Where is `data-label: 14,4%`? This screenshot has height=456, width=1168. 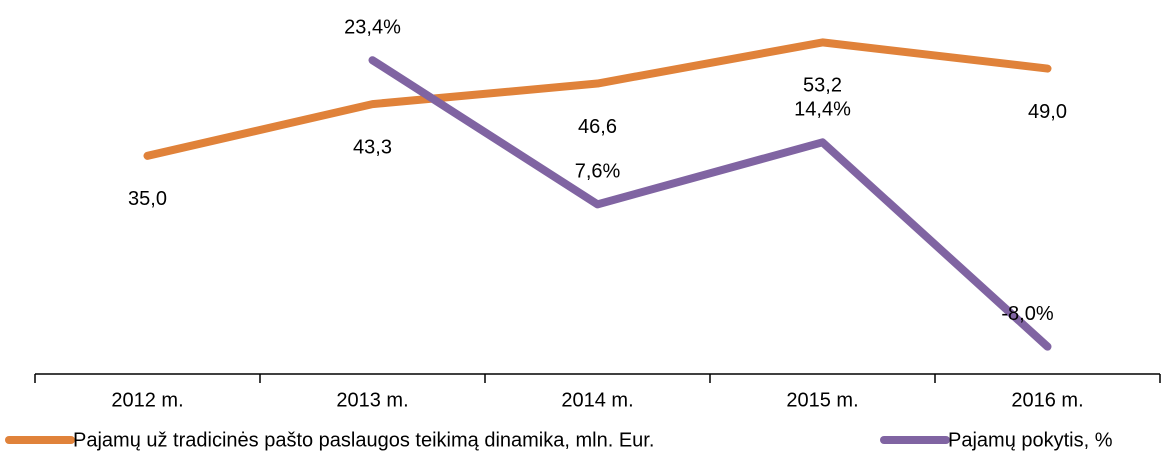 data-label: 14,4% is located at coordinates (822, 110).